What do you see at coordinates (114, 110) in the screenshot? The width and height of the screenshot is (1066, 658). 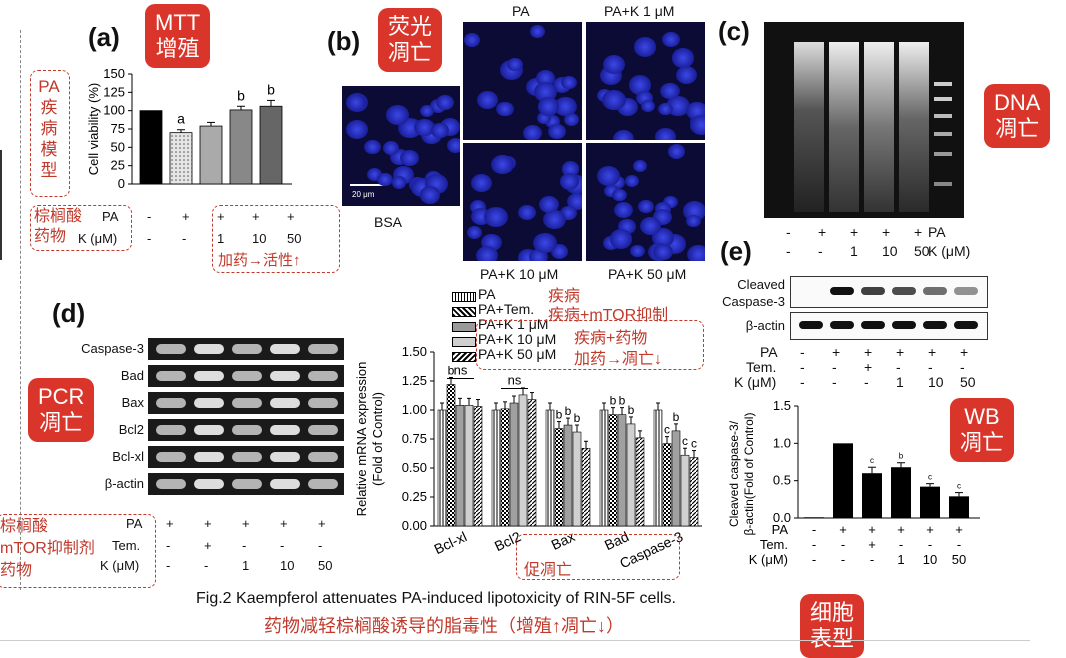 I see `y-tick-label: 100` at bounding box center [114, 110].